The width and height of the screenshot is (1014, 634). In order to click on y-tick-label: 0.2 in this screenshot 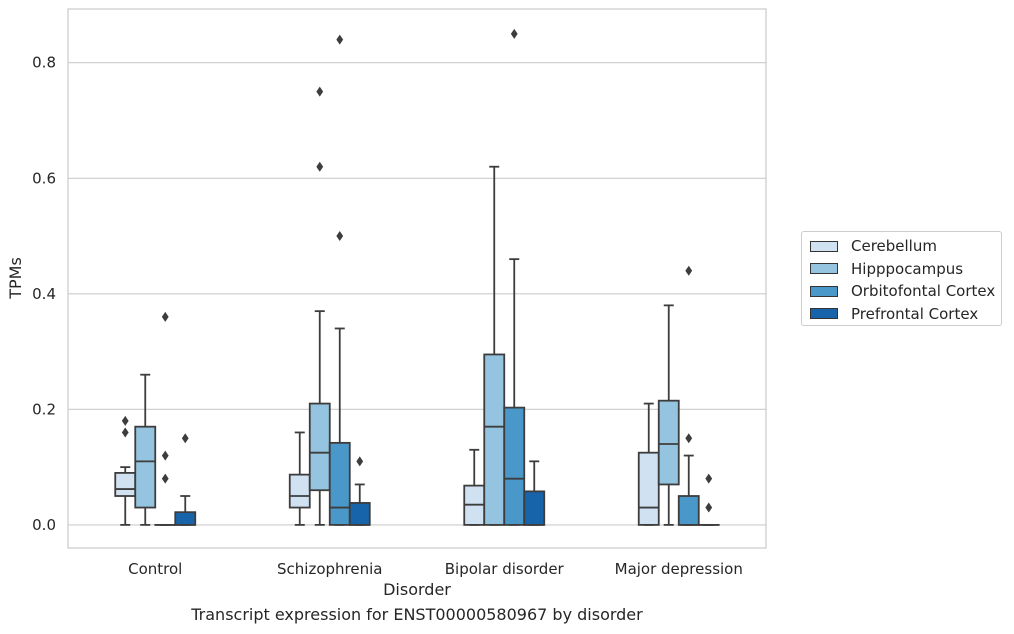, I will do `click(44, 409)`.